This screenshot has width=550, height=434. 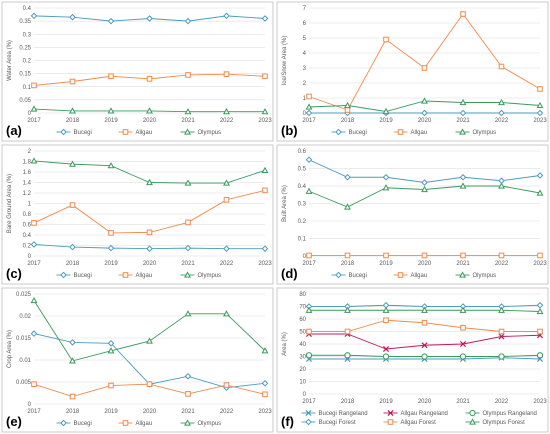 I want to click on y-tick-label: 1.8, so click(x=27, y=163).